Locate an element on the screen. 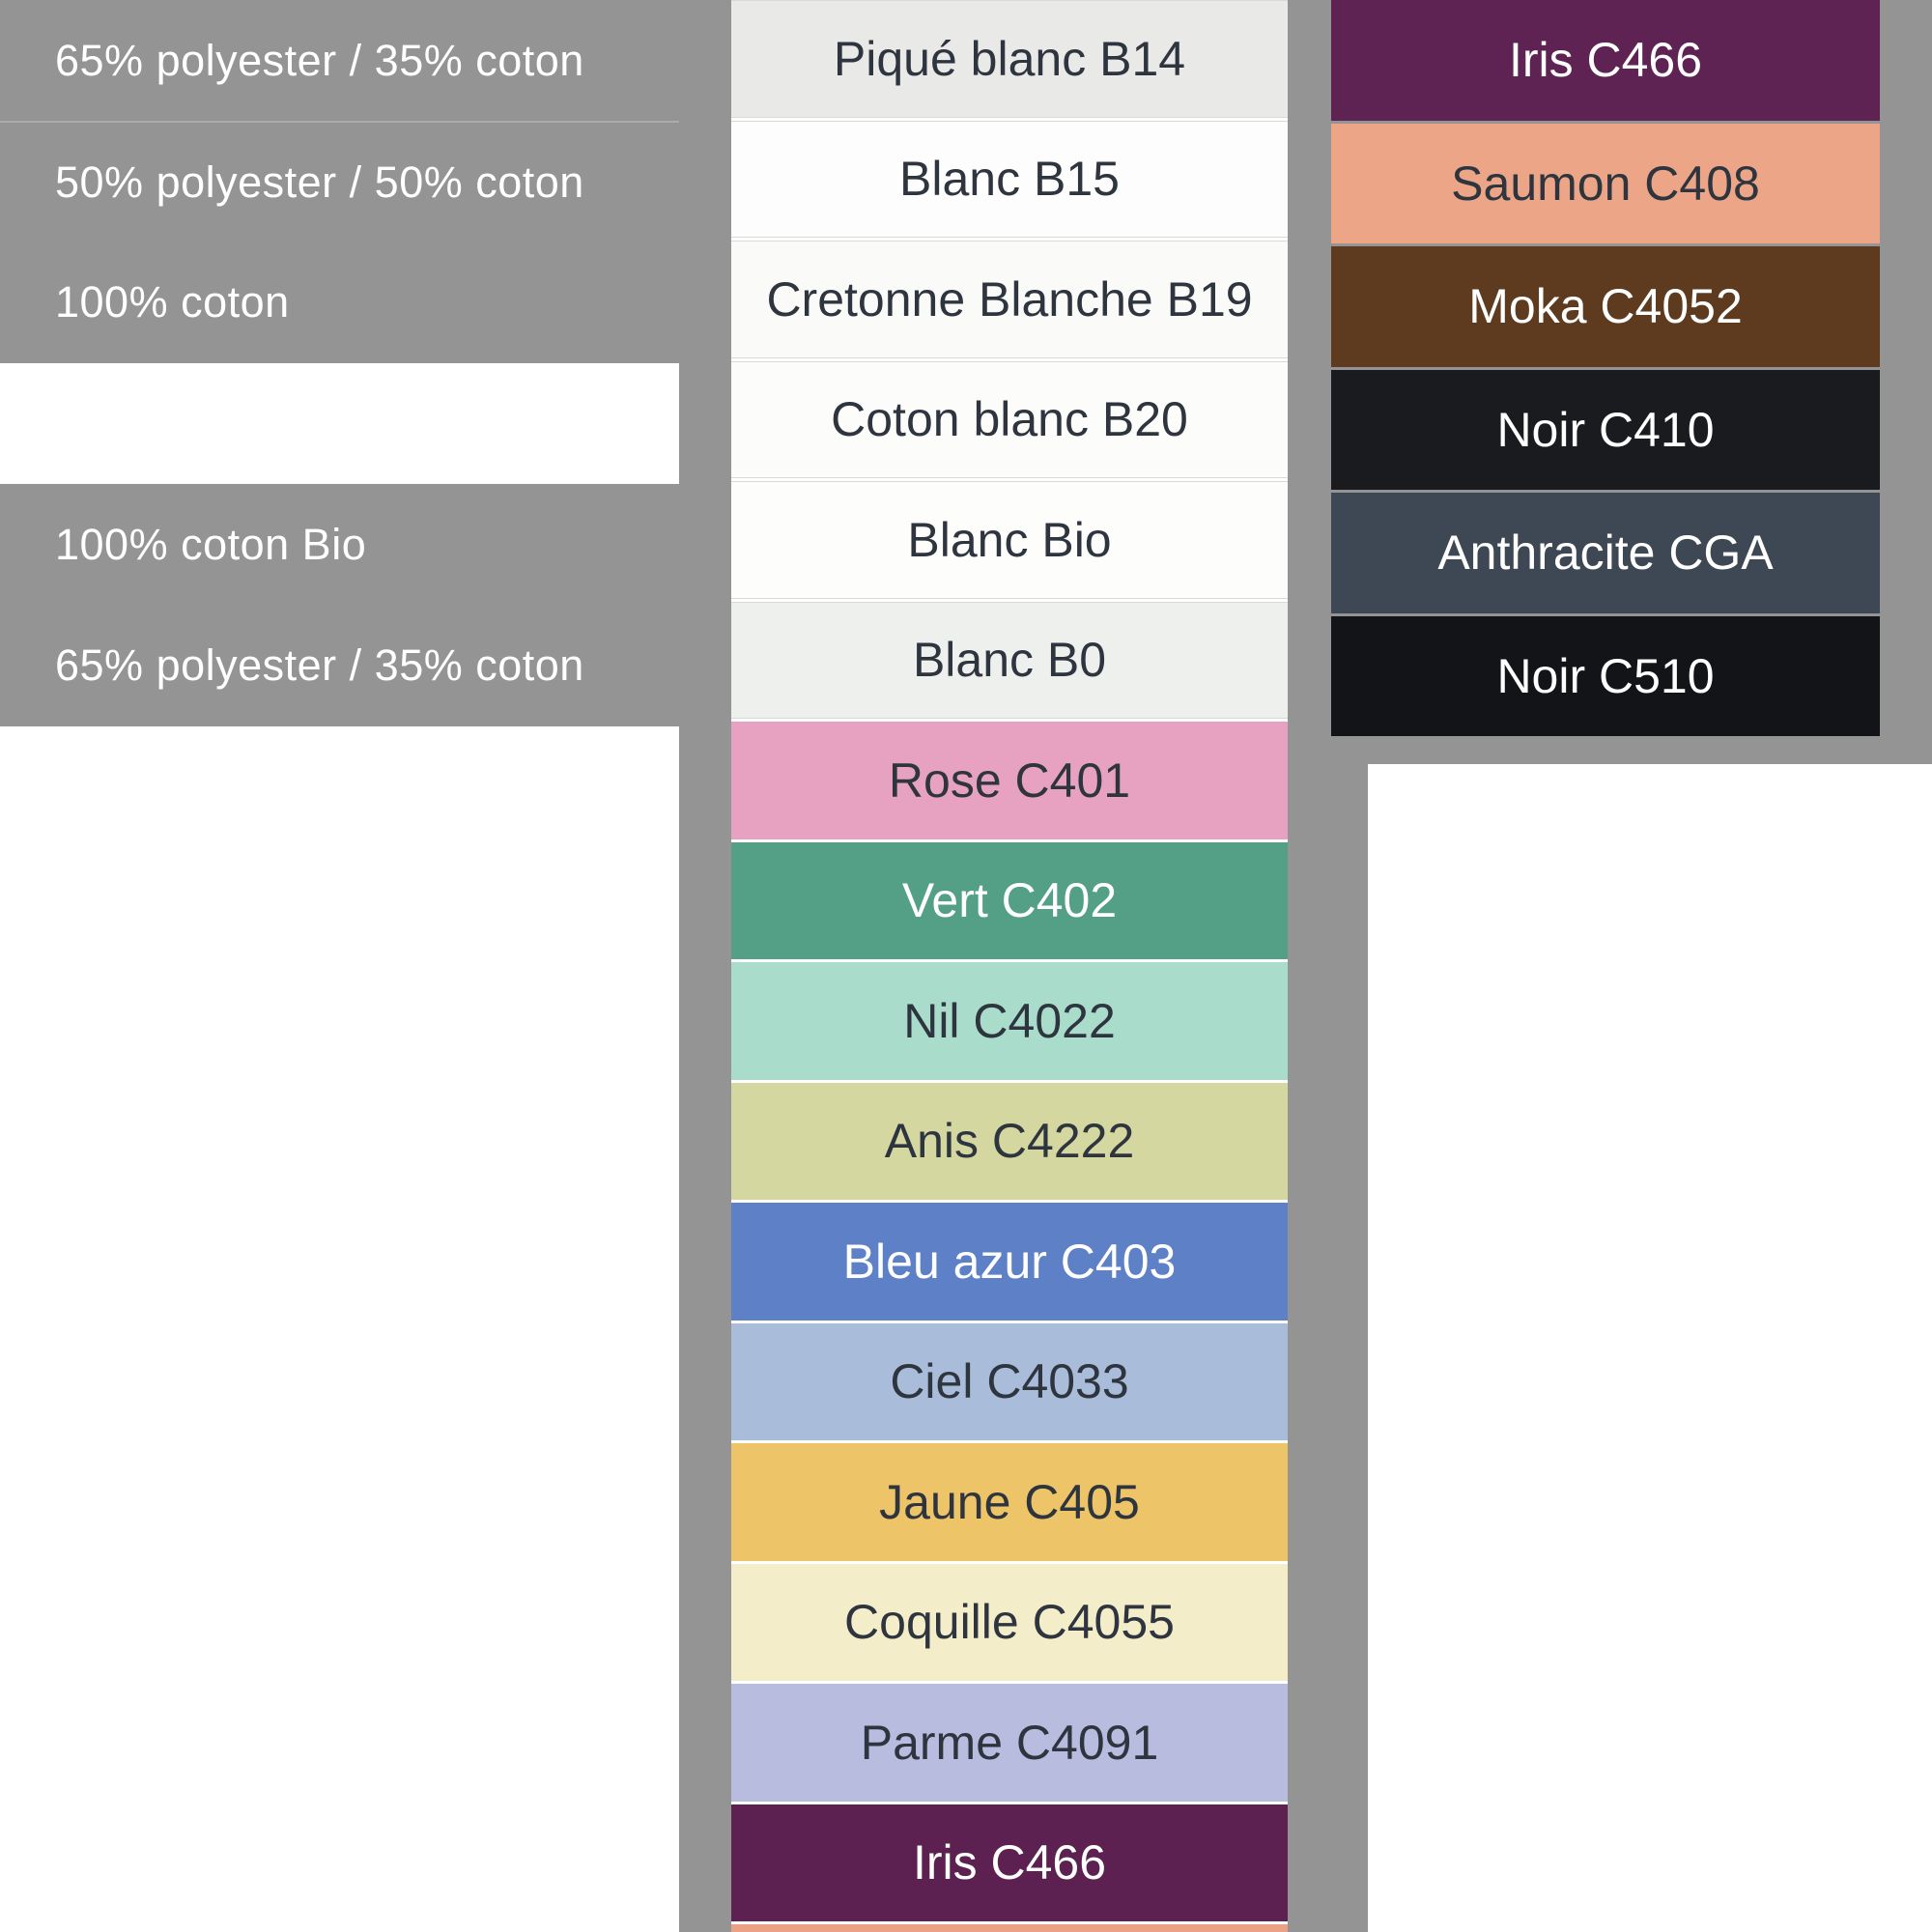 Image resolution: width=1932 pixels, height=1932 pixels. swatch: Blanc B0 is located at coordinates (1009, 660).